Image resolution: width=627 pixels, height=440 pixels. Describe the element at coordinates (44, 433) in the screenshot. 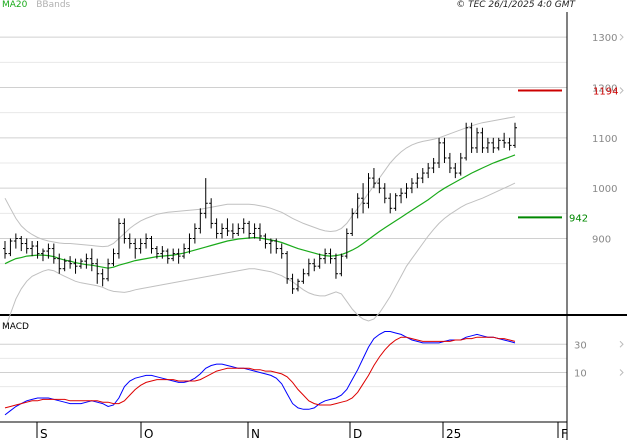

I see `x-tick-label: S` at that location.